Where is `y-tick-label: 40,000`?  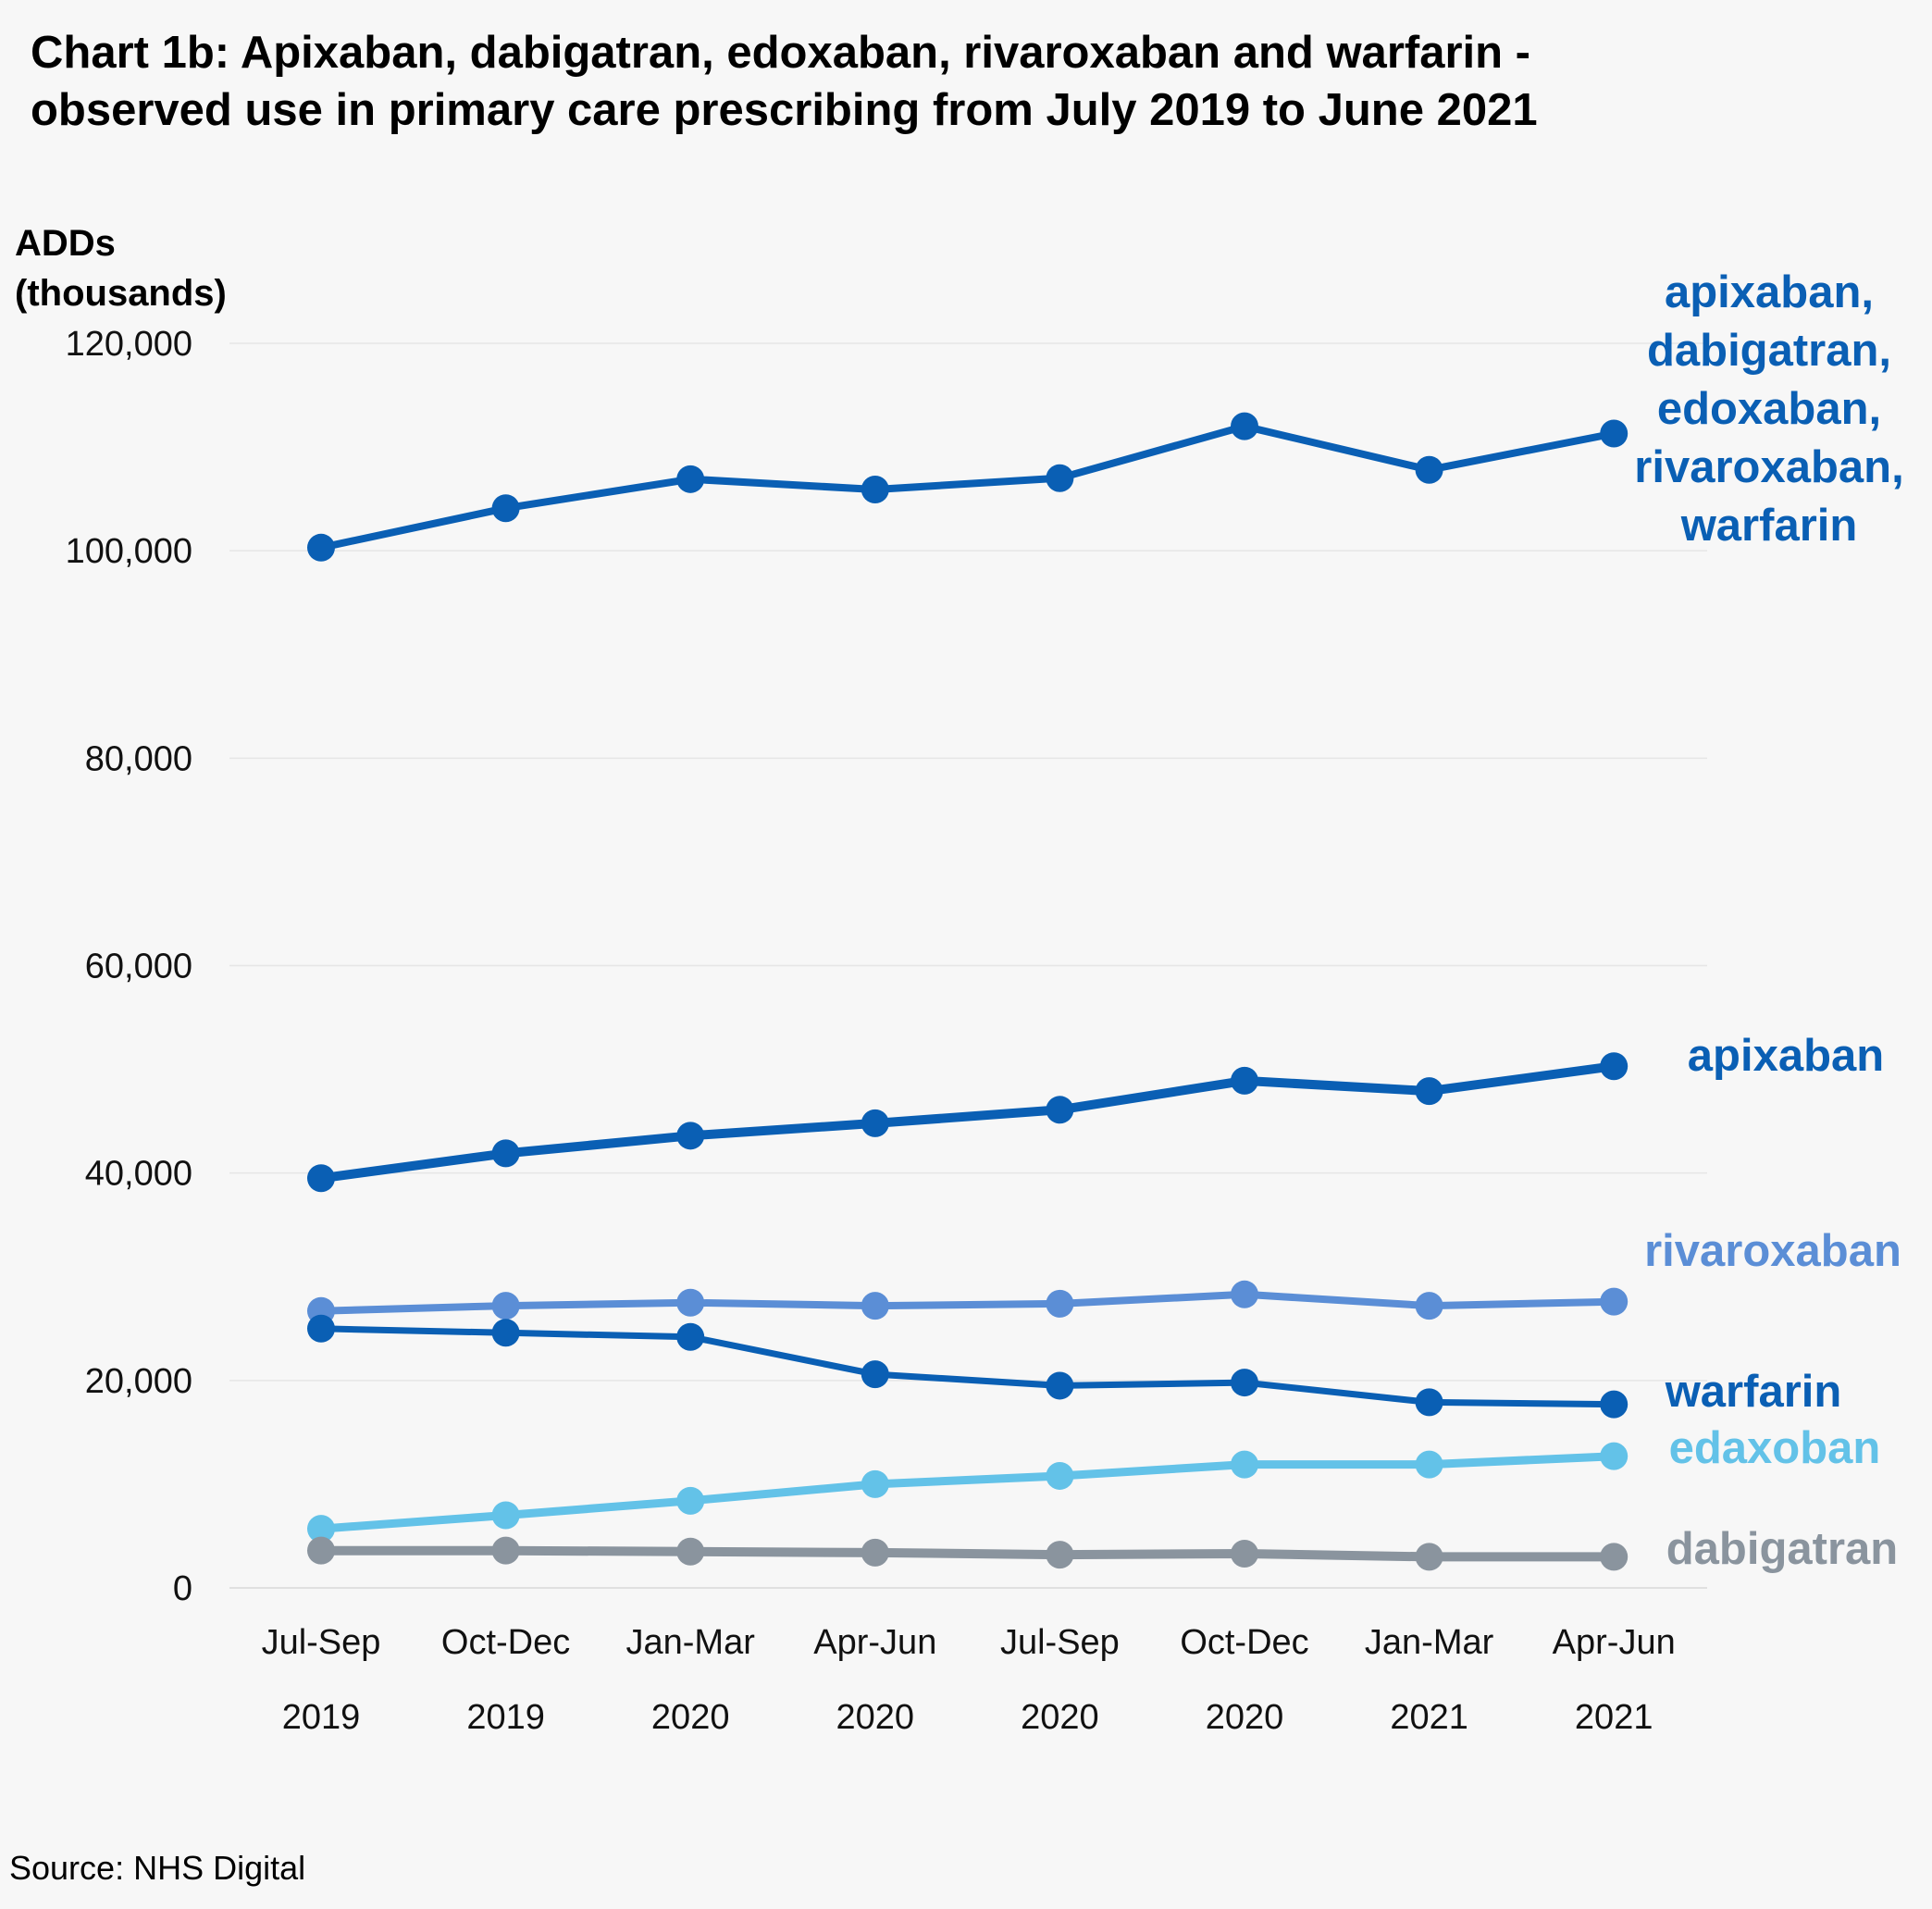 y-tick-label: 40,000 is located at coordinates (139, 1175).